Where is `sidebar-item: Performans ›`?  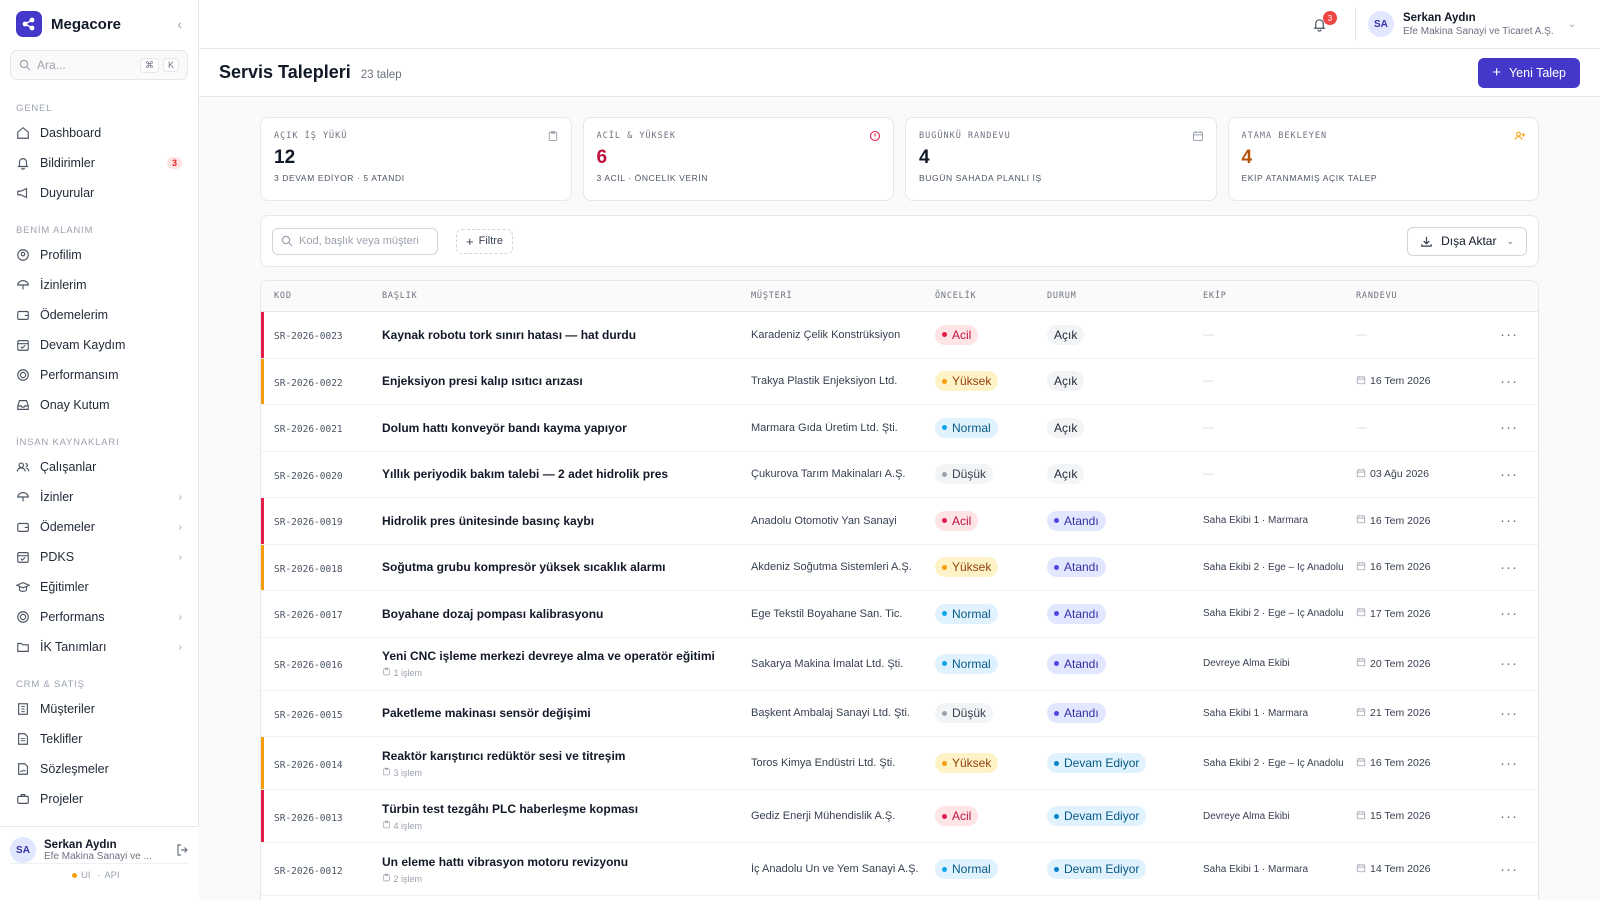 sidebar-item: Performans › is located at coordinates (99, 617).